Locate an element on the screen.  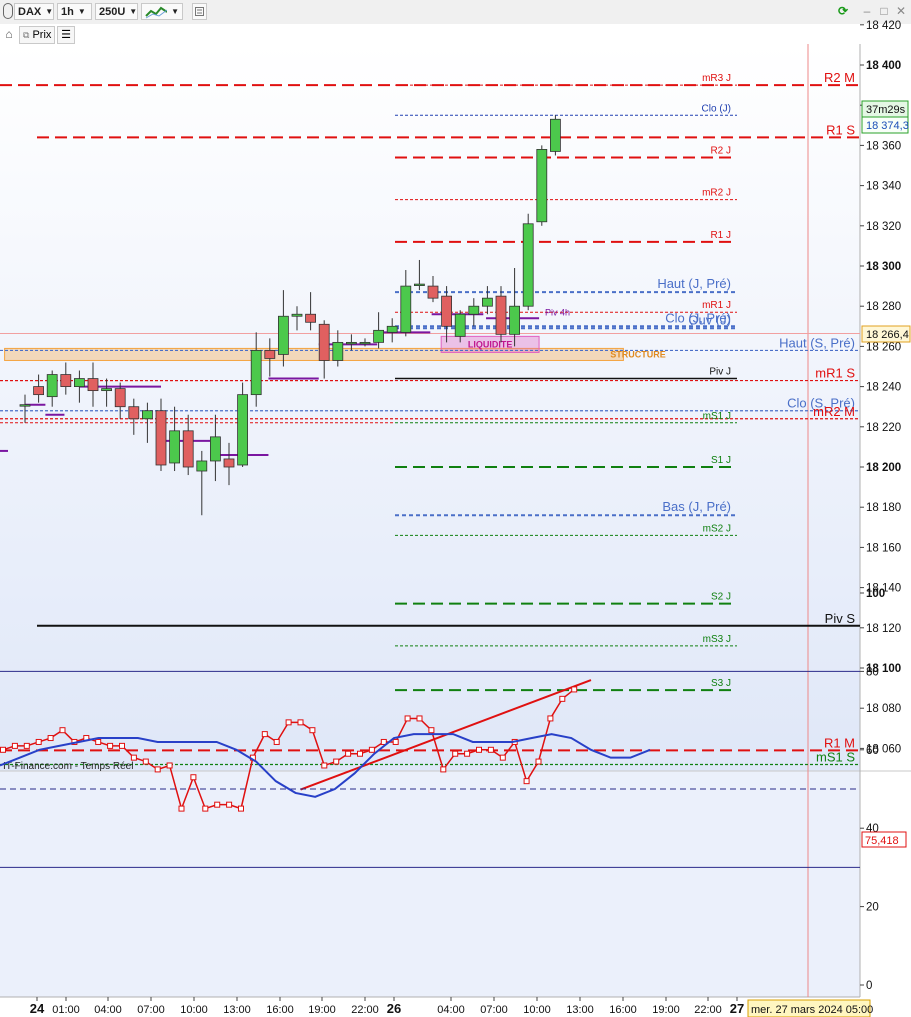
timeframe-select: 1h ▼ is located at coordinates (74, 11).